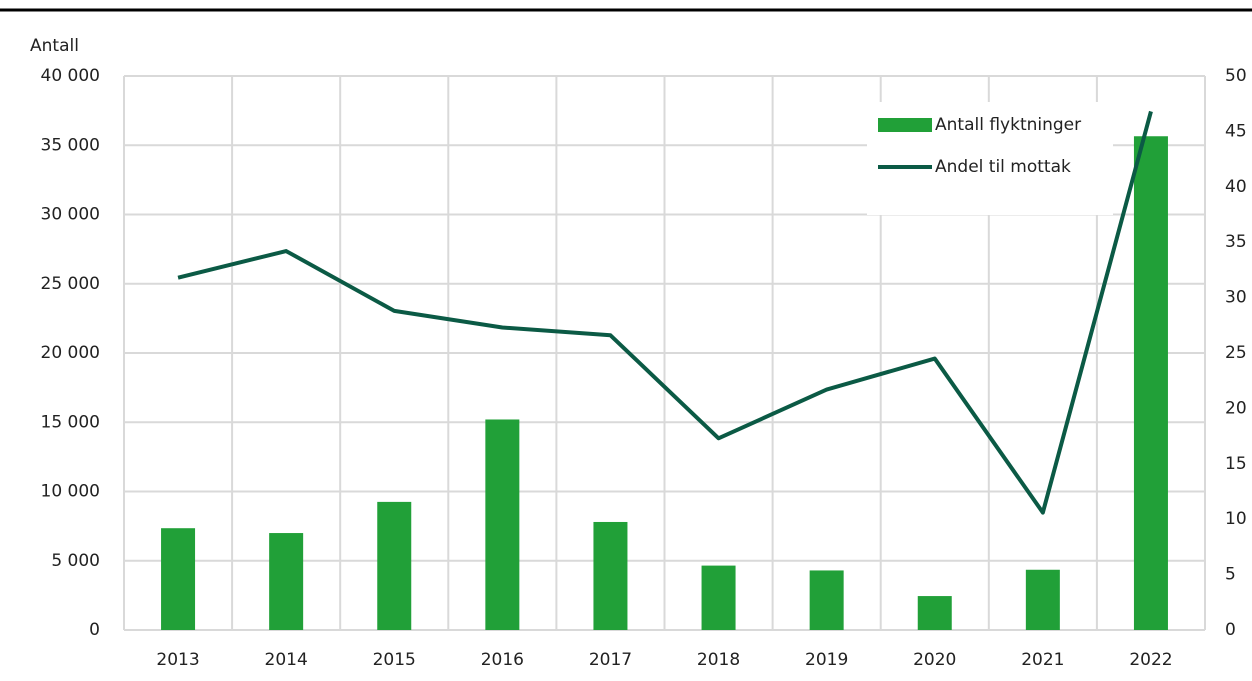  What do you see at coordinates (1150, 660) in the screenshot?
I see `x-tick-label: 2022` at bounding box center [1150, 660].